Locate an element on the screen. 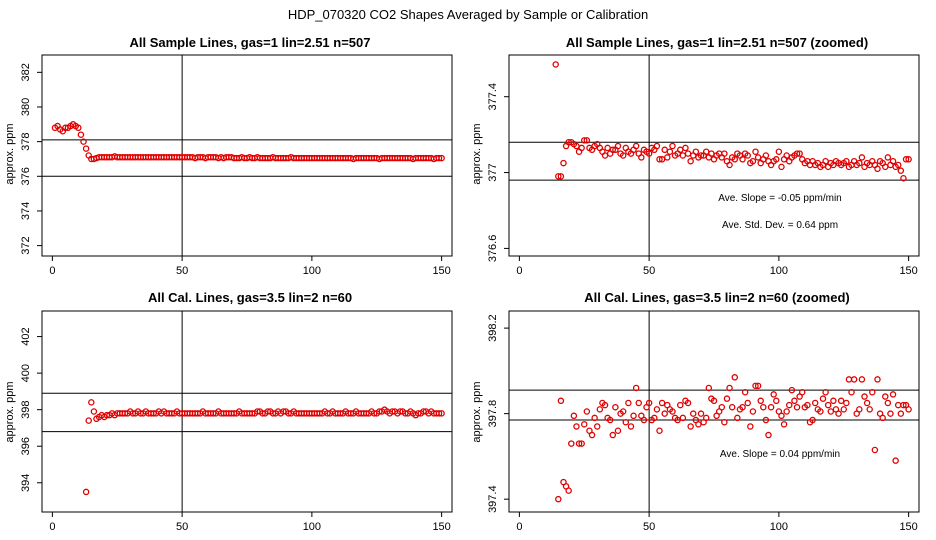 Image resolution: width=936 pixels, height=540 pixels. y-tick-label: 372 is located at coordinates (26, 245).